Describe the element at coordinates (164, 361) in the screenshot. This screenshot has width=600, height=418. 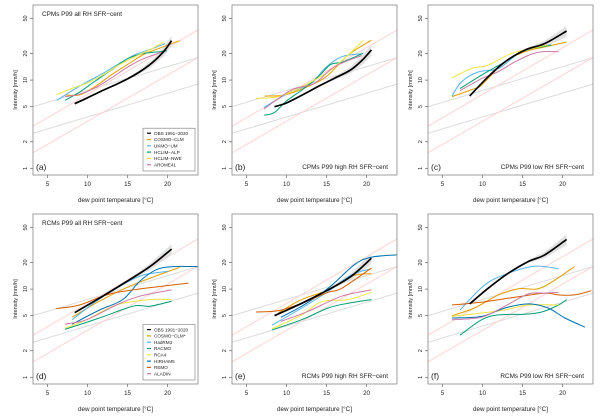
I see `legend-entry: HIRHAM5` at that location.